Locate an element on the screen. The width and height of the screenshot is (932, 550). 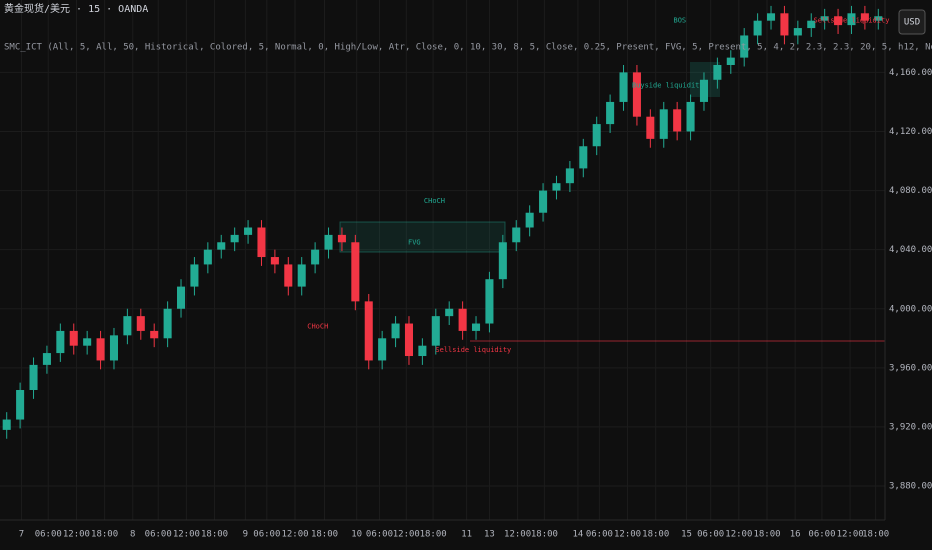
annotation: Sellside liquidity is located at coordinates (473, 350).